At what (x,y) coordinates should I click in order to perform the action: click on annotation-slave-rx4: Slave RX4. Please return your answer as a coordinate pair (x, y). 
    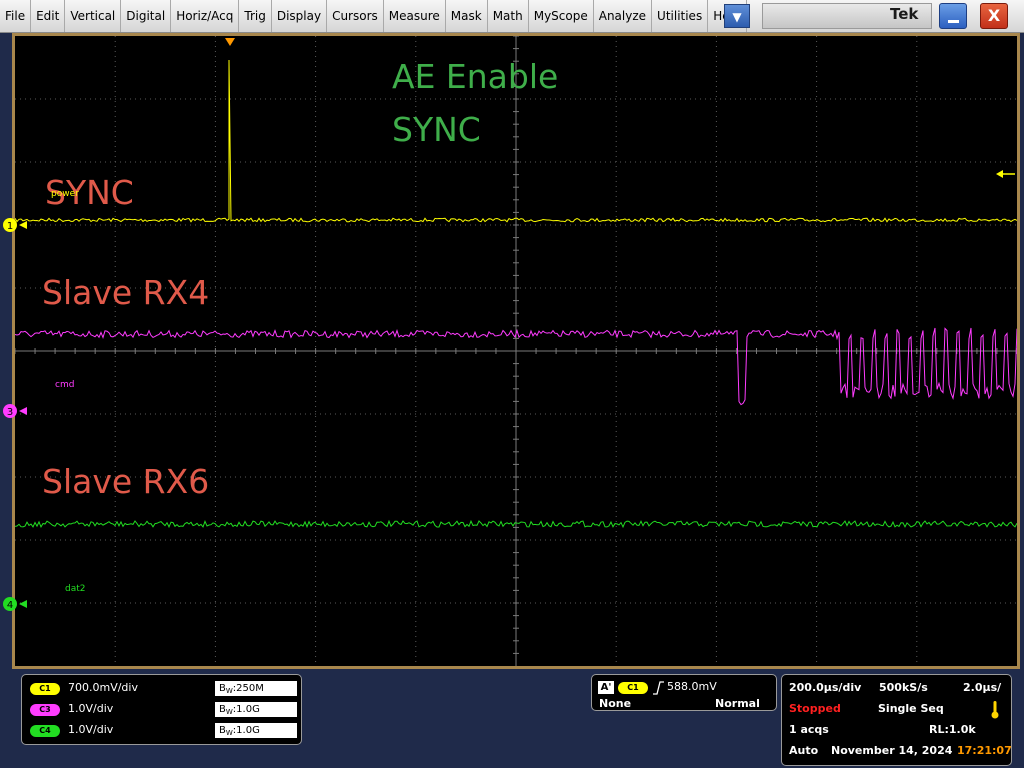
    Looking at the image, I should click on (125, 292).